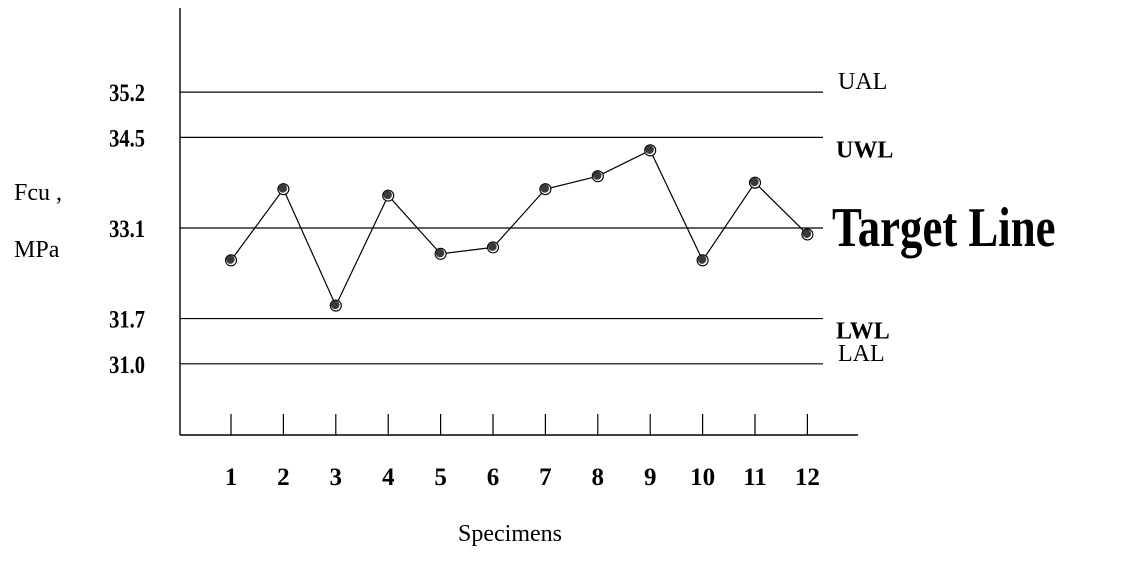  Describe the element at coordinates (510, 534) in the screenshot. I see `x-axis-label: Specimens` at that location.